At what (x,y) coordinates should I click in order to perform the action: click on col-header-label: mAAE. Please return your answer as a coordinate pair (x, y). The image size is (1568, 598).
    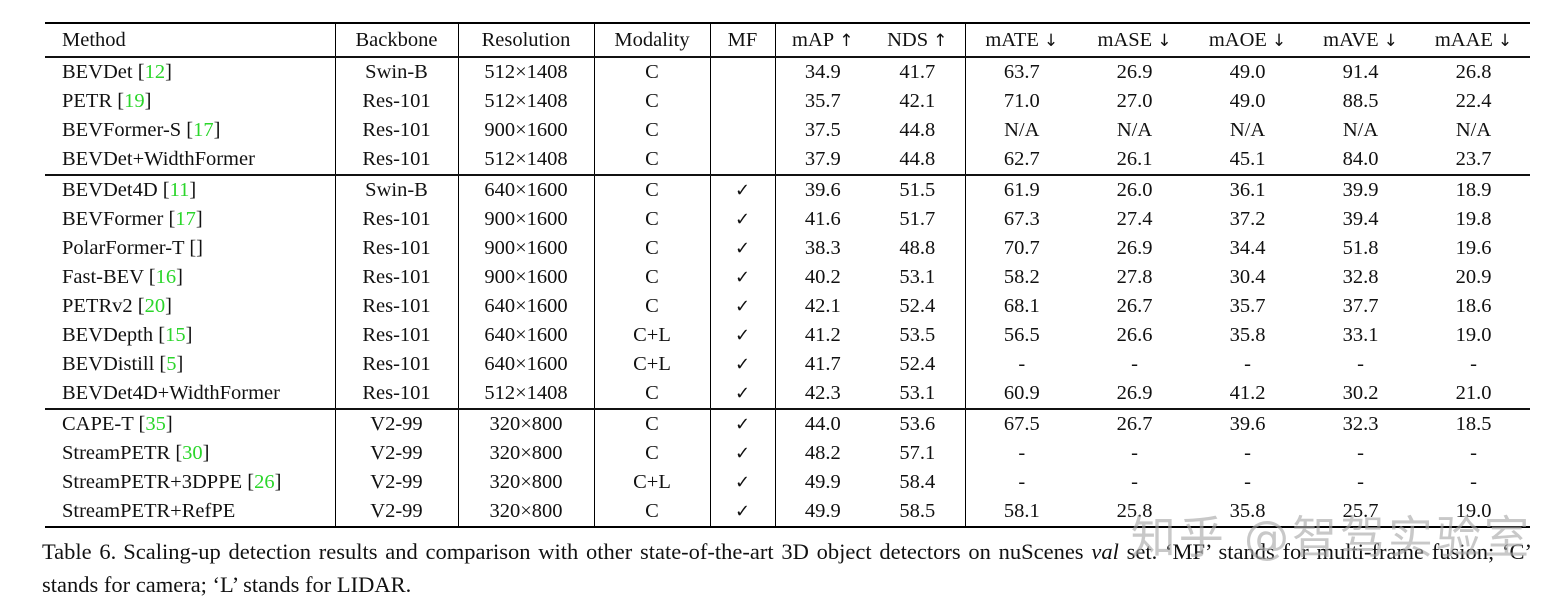
    Looking at the image, I should click on (1463, 39).